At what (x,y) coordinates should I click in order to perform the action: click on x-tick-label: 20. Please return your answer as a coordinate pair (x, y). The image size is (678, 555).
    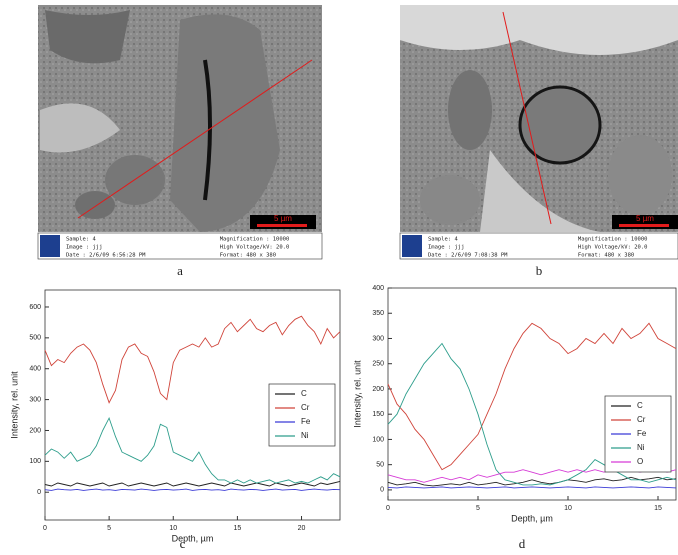
    Looking at the image, I should click on (302, 528).